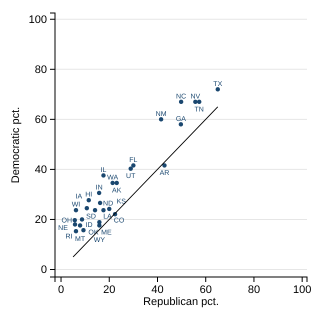 Image resolution: width=320 pixels, height=320 pixels. Describe the element at coordinates (181, 302) in the screenshot. I see `x-axis-title: Republican pct.` at that location.